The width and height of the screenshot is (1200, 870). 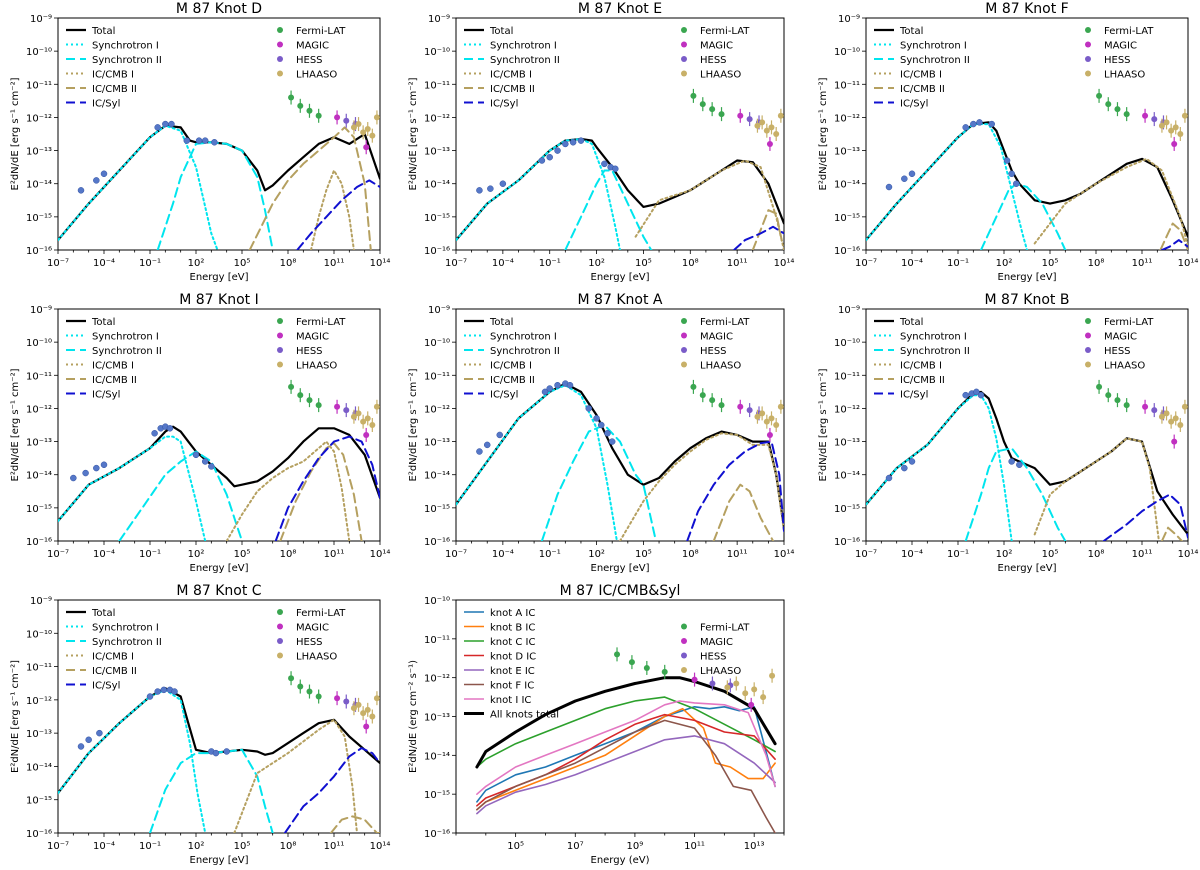 What do you see at coordinates (550, 263) in the screenshot?
I see `x-tick-label: 10⁻¹` at bounding box center [550, 263].